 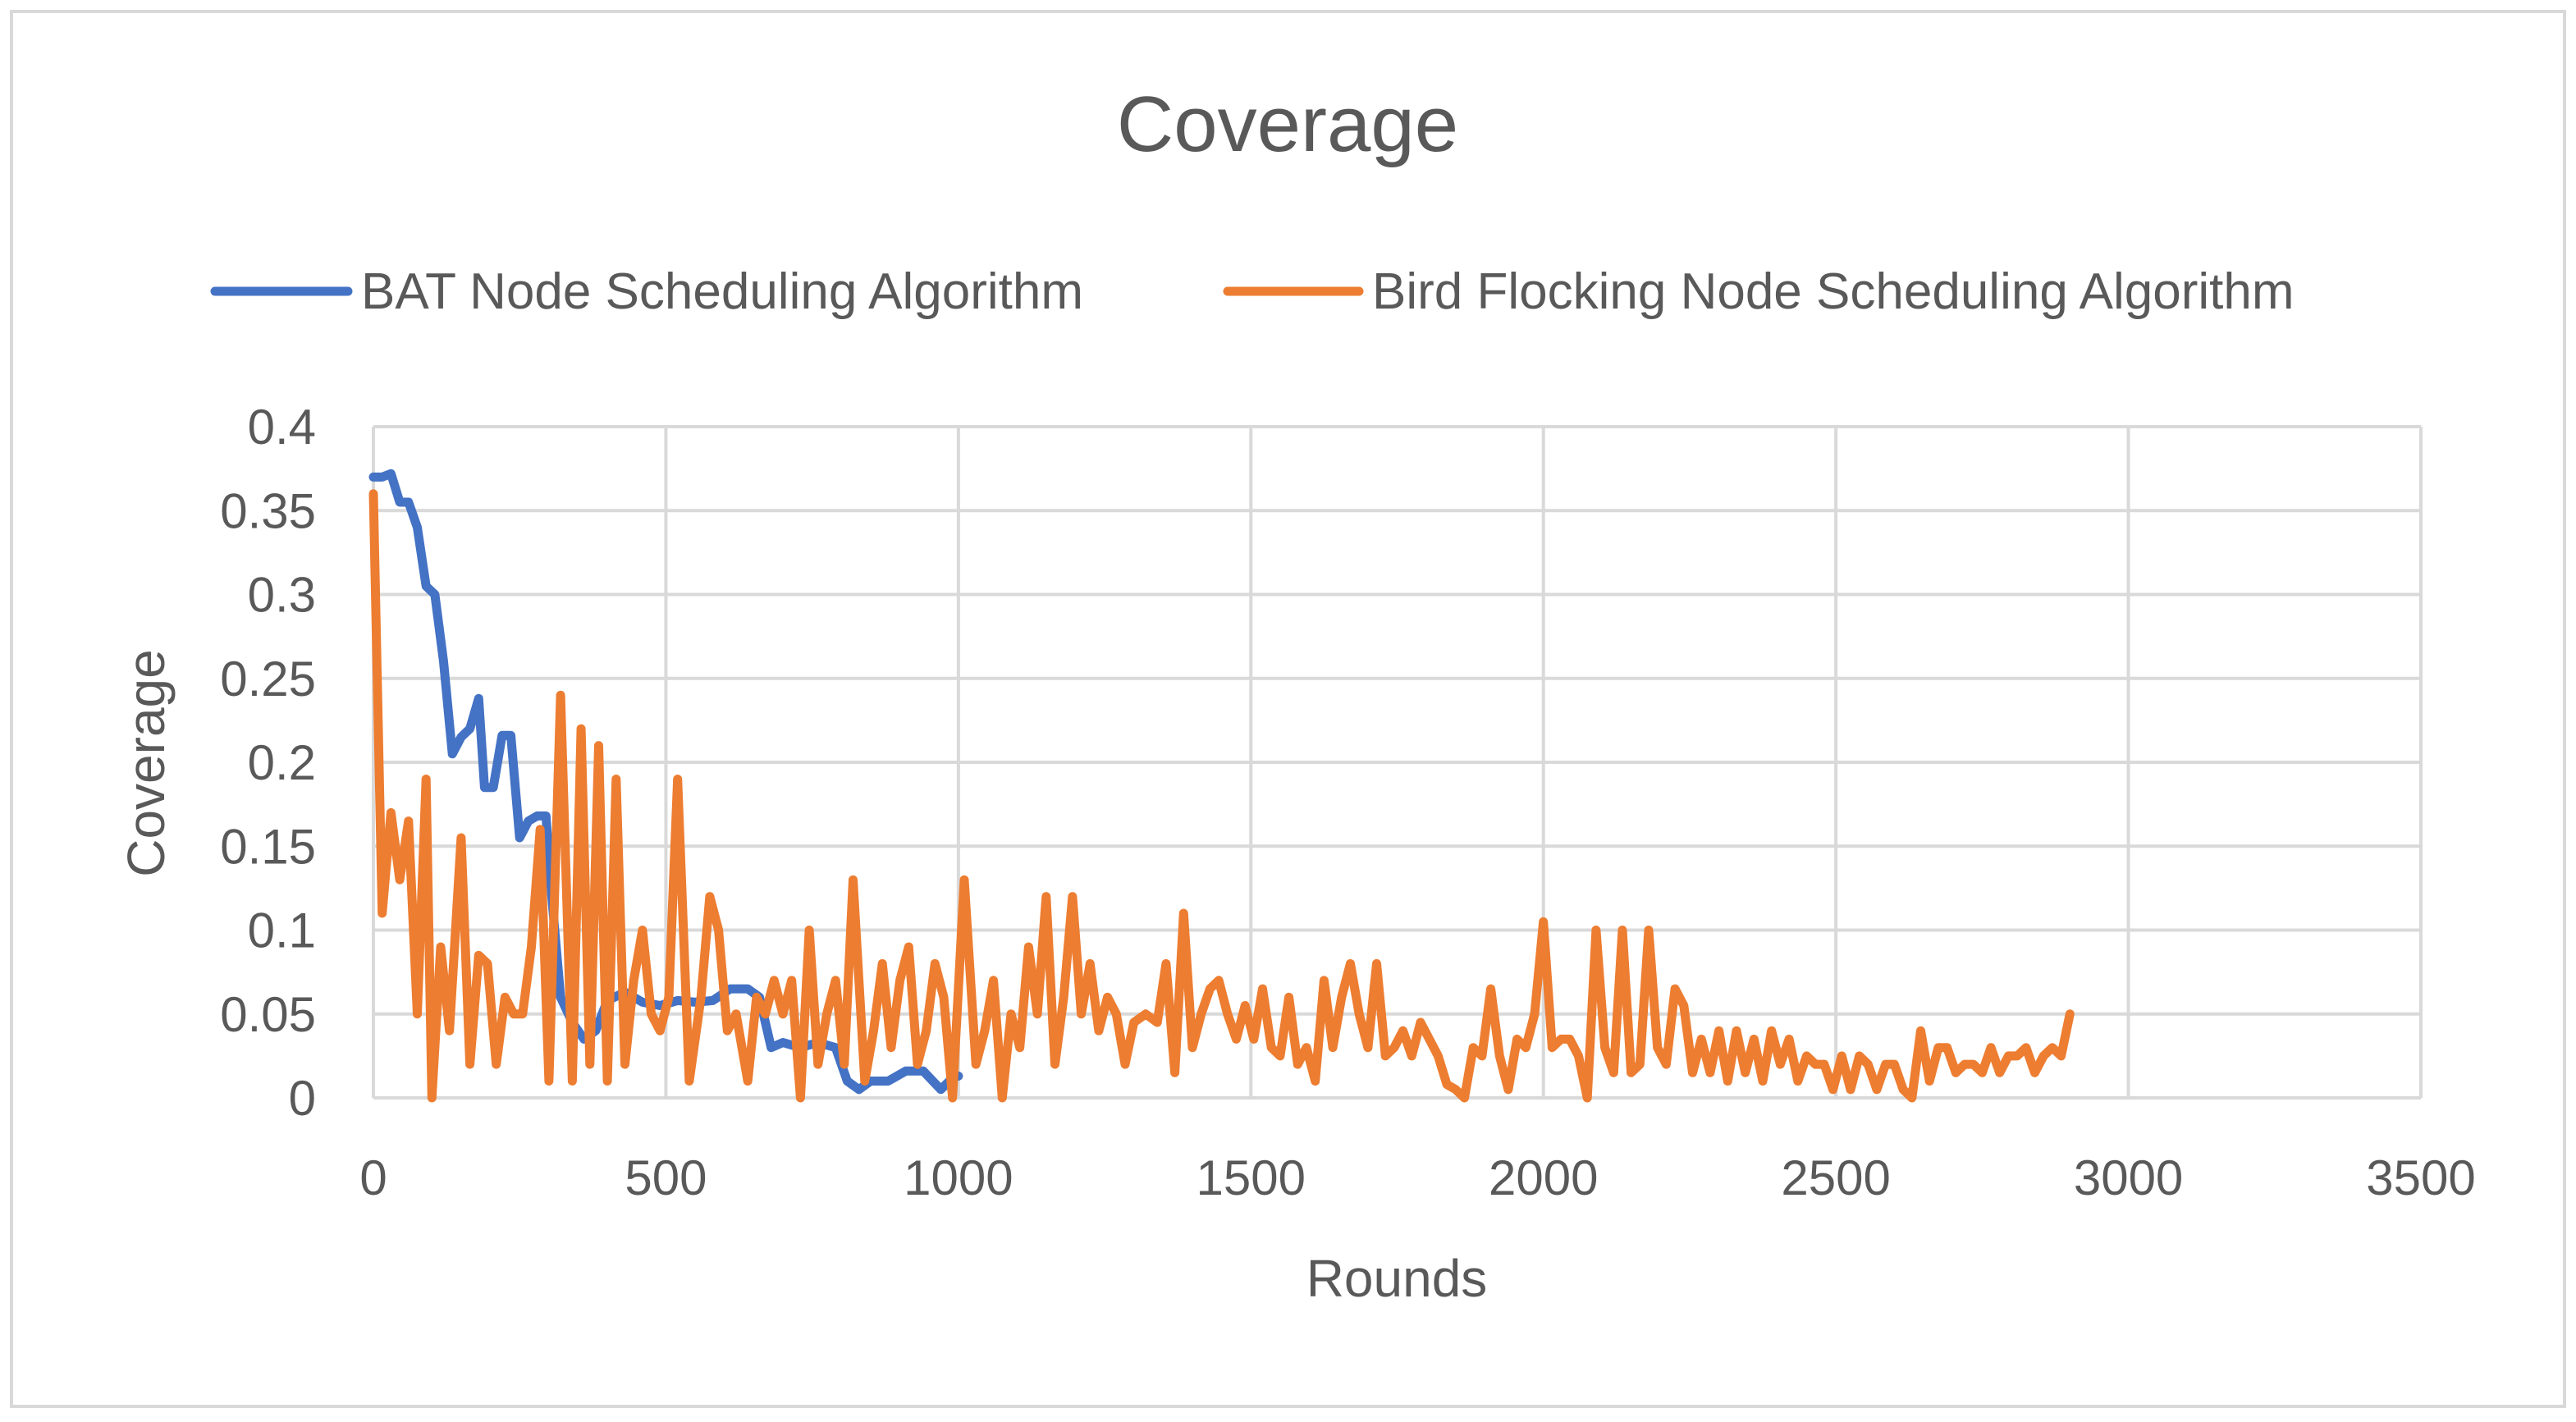 I want to click on x-axis-ticks: 0 500 1000 1500 2000 2500 3000 3500, so click(x=1417, y=1177).